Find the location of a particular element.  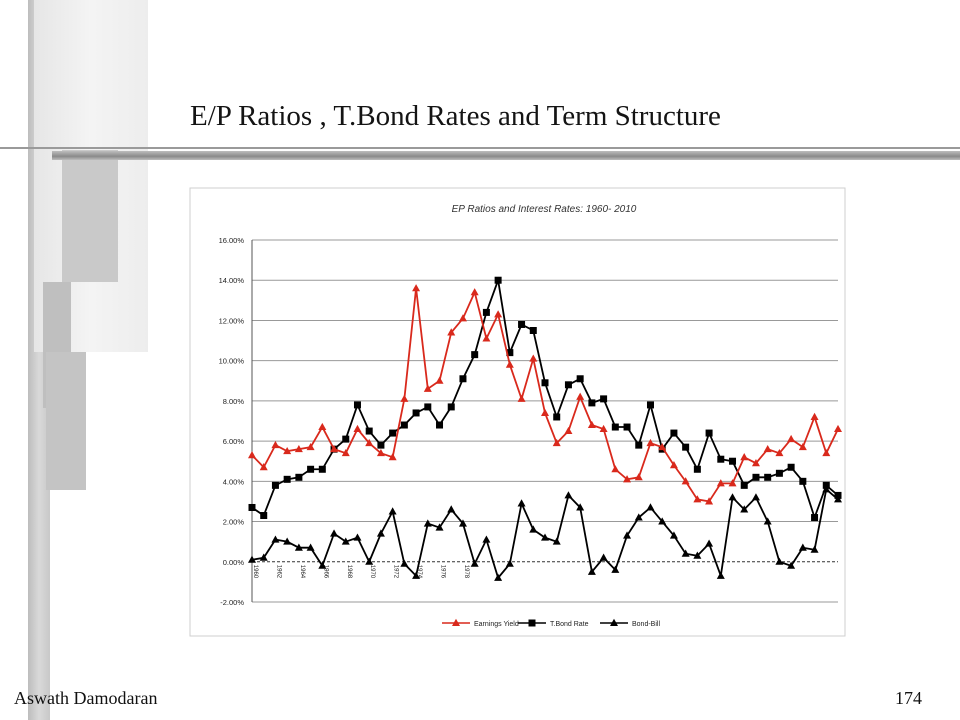

footer-author: Aswath Damodaran is located at coordinates (86, 698).